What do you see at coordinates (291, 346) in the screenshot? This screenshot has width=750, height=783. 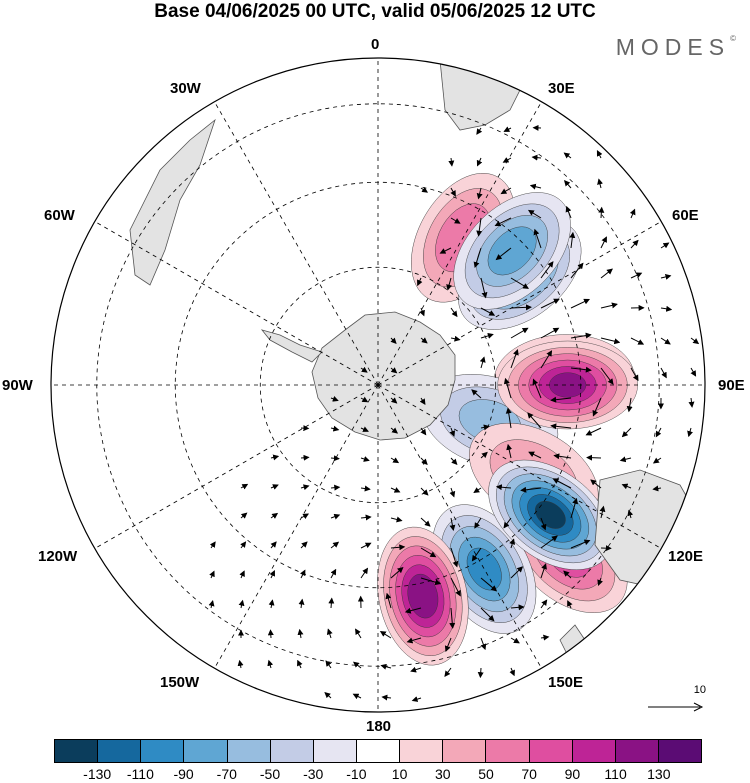 I see `antarctic-peninsula` at bounding box center [291, 346].